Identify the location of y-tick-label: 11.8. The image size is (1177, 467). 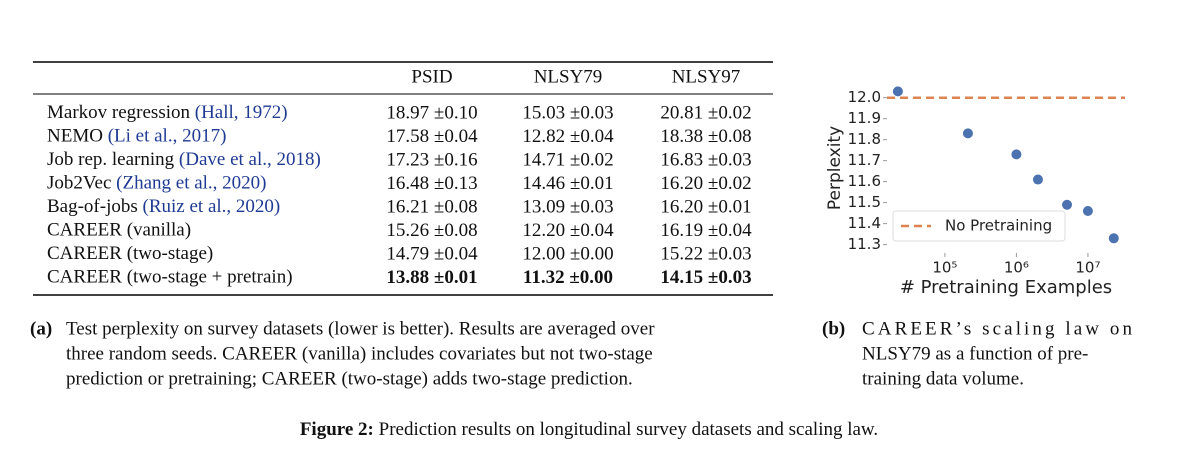
(864, 139).